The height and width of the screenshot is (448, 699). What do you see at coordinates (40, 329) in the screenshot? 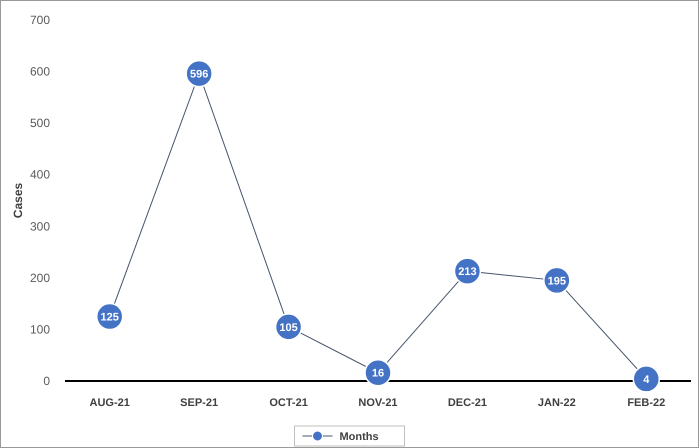
I see `y-tick-label: 100` at bounding box center [40, 329].